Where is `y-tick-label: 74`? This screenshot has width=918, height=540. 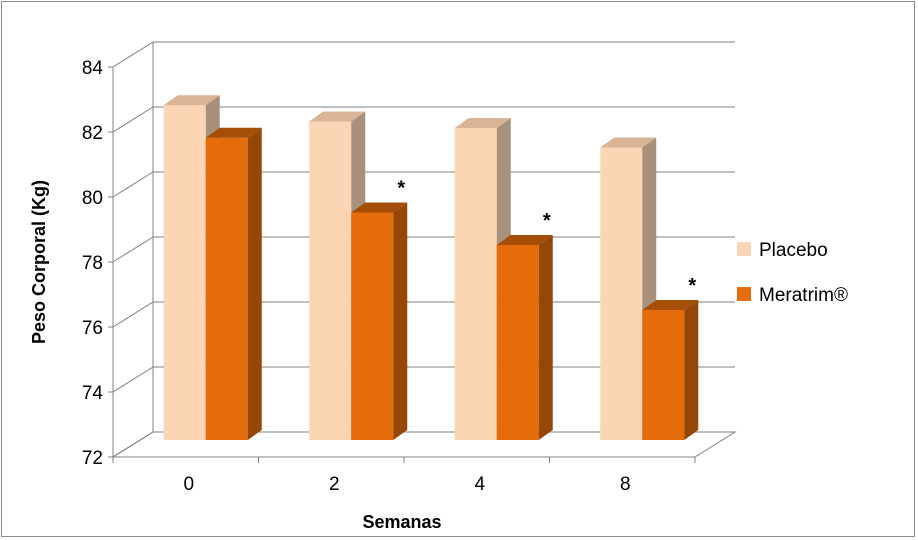 y-tick-label: 74 is located at coordinates (93, 393).